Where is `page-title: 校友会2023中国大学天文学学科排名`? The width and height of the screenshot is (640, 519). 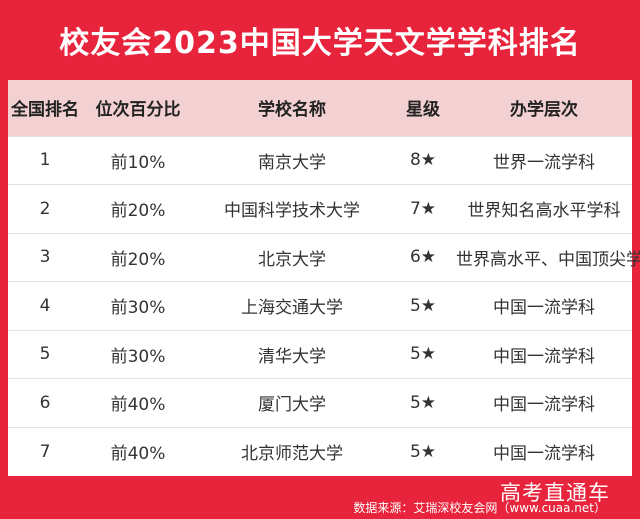
page-title: 校友会2023中国大学天文学学科排名 is located at coordinates (320, 43).